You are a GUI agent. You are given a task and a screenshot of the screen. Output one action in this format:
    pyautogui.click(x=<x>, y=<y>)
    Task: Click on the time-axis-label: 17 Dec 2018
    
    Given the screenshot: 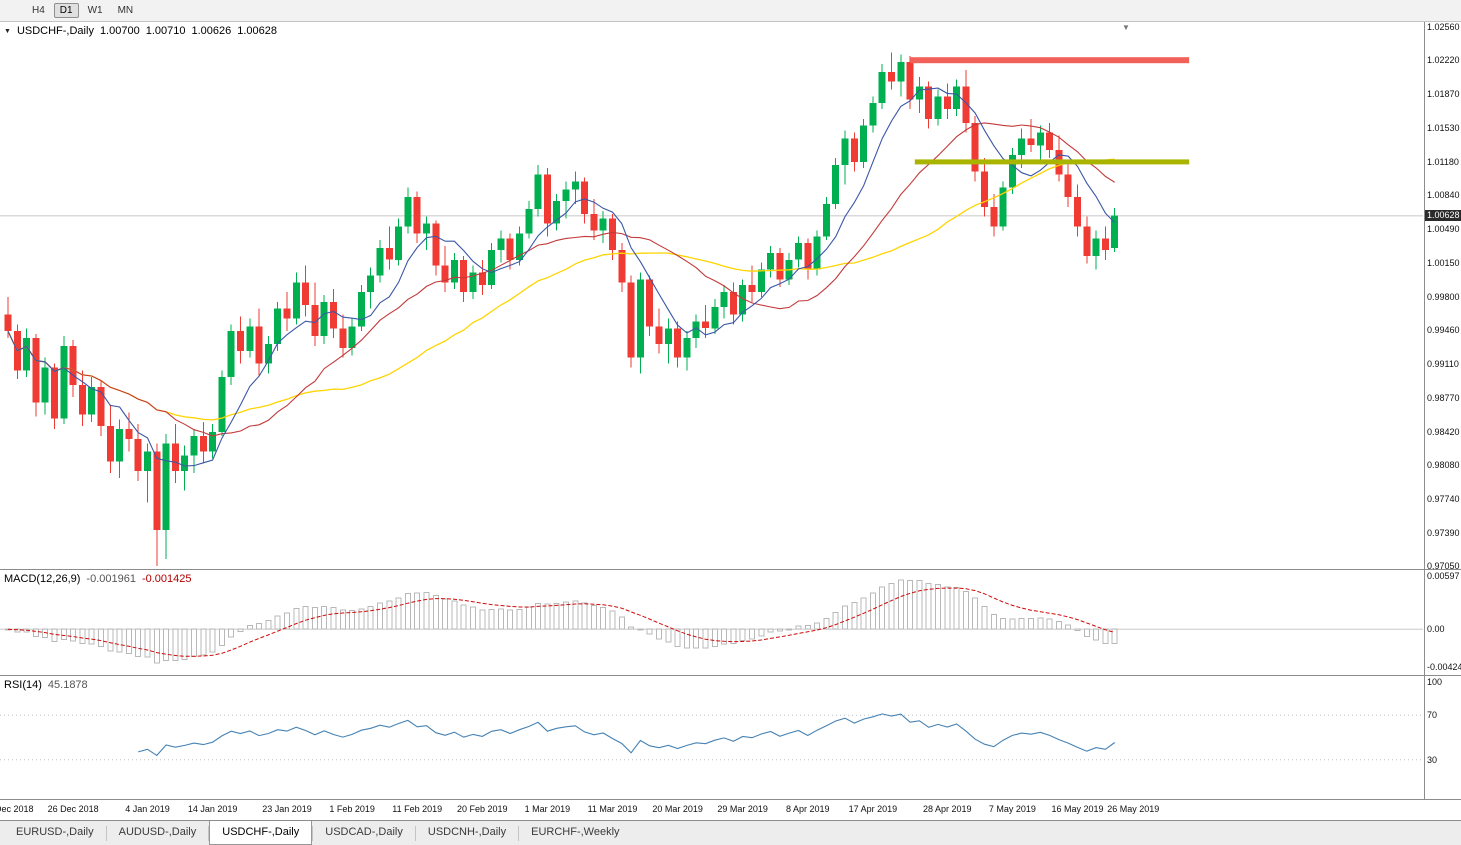 What is the action you would take?
    pyautogui.click(x=17, y=809)
    